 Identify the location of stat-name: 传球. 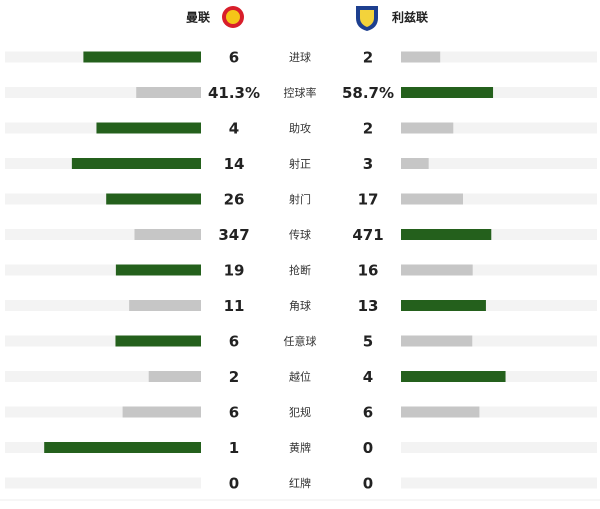
(300, 235).